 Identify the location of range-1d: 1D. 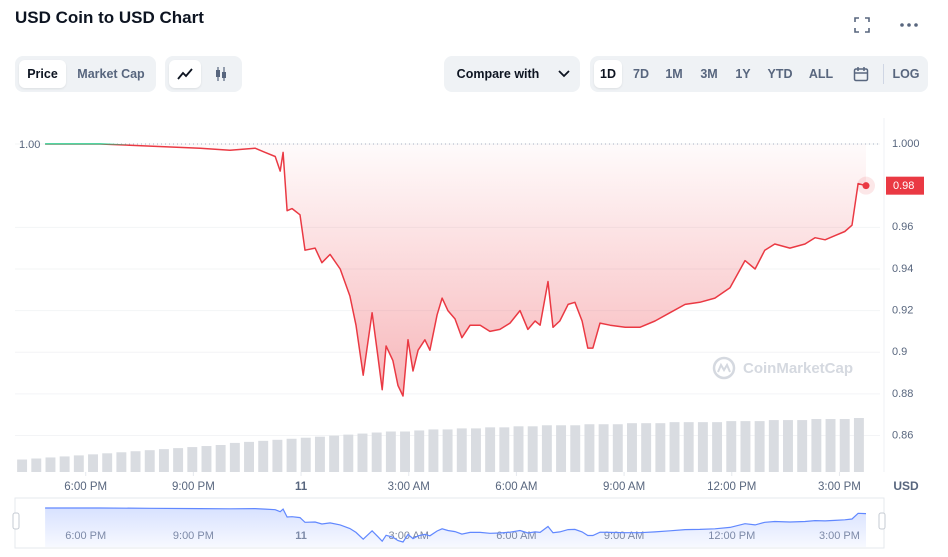
(608, 74).